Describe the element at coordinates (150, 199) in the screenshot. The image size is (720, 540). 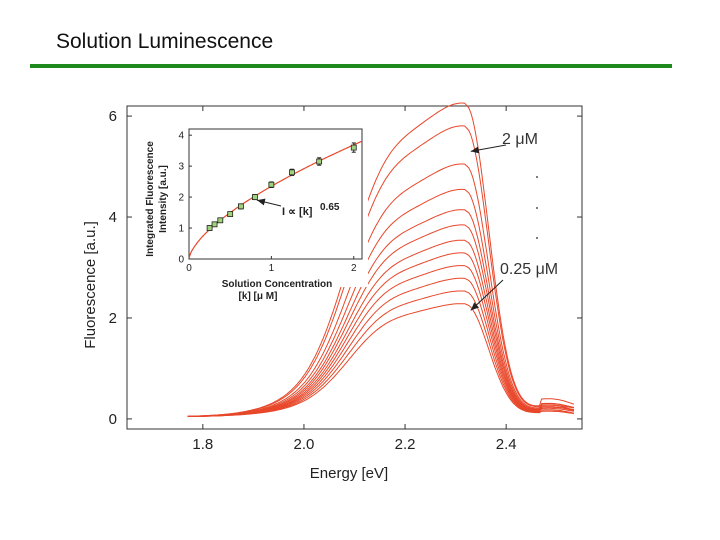
I see `inset-y-axis-label: Integrated Fluorescence` at that location.